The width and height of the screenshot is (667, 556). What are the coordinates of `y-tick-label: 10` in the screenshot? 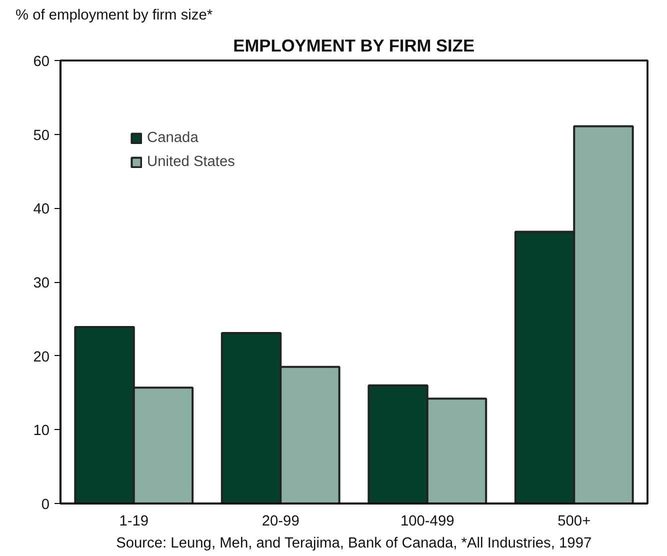 It's located at (41, 431).